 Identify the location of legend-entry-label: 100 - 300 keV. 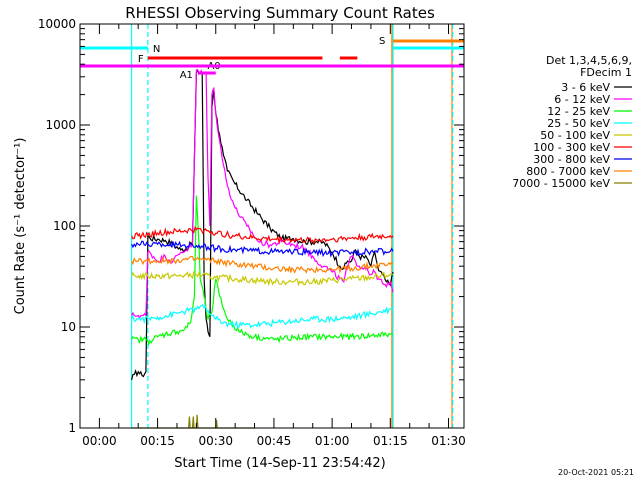
(571, 147).